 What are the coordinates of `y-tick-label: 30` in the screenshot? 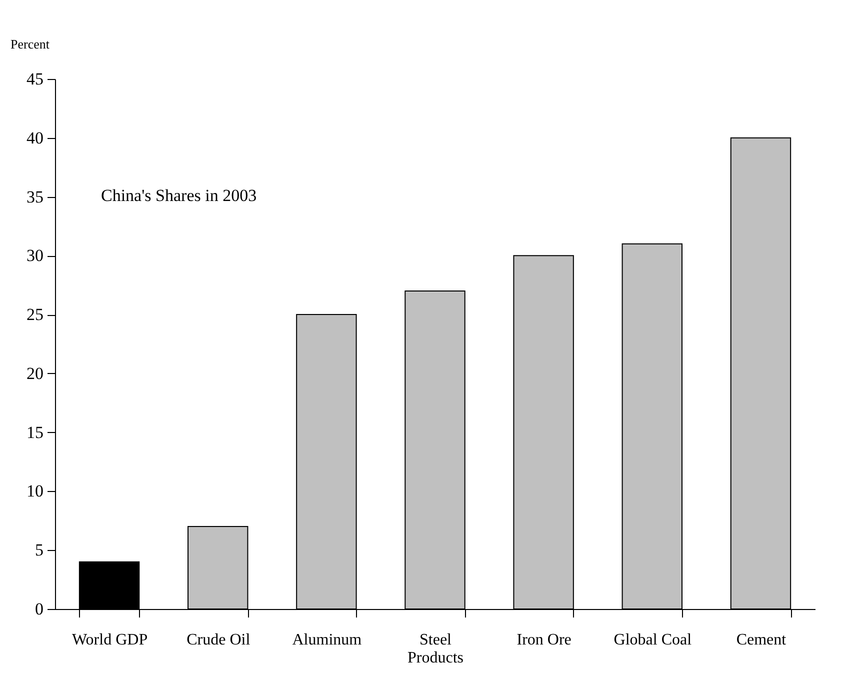 It's located at (35, 256).